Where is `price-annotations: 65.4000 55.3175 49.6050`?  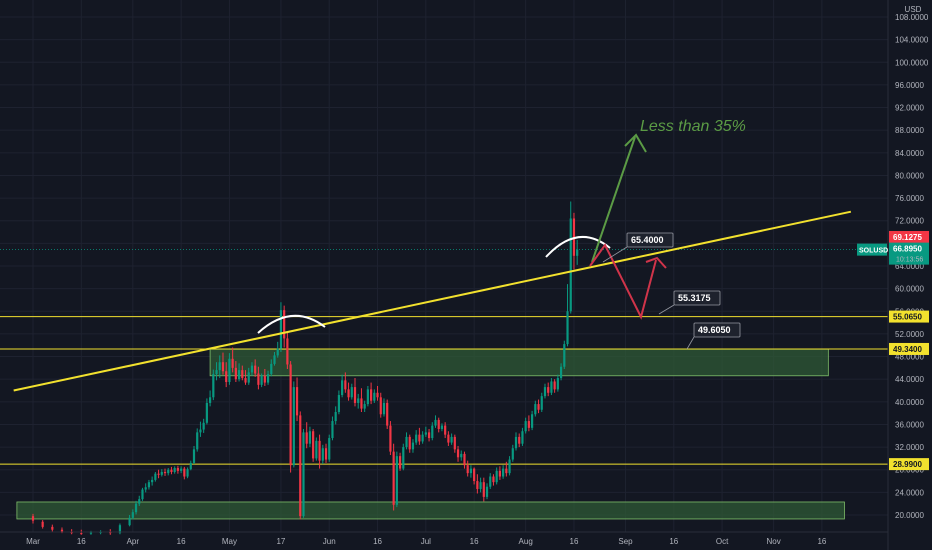
price-annotations: 65.4000 55.3175 49.6050 is located at coordinates (671, 291).